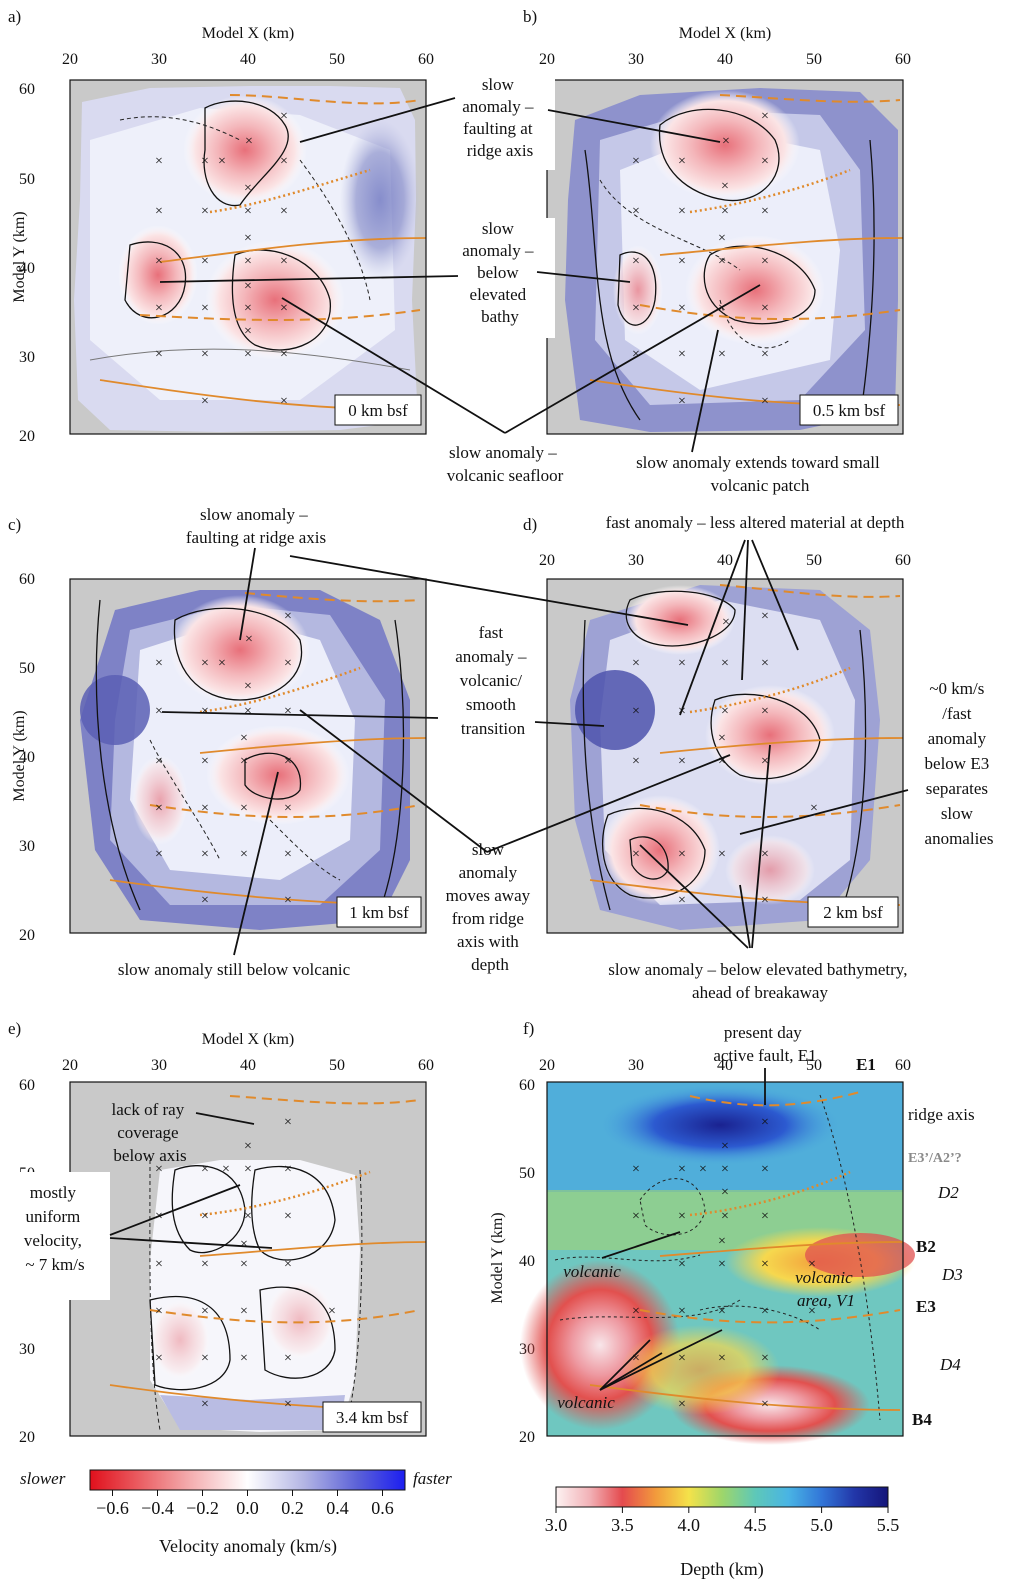  What do you see at coordinates (926, 1306) in the screenshot?
I see `label-e3: E3` at bounding box center [926, 1306].